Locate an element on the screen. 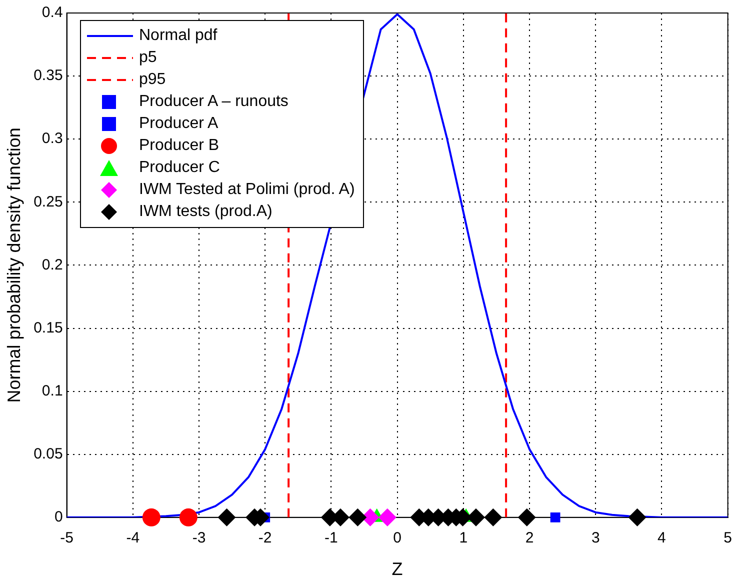  y-tick-label: 0.15 is located at coordinates (48, 327).